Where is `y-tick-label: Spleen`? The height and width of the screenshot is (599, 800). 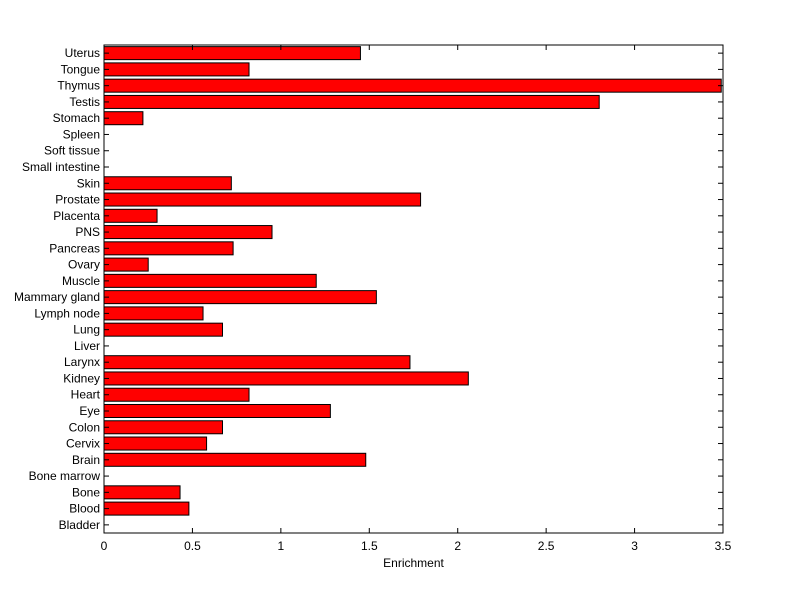 y-tick-label: Spleen is located at coordinates (81, 134).